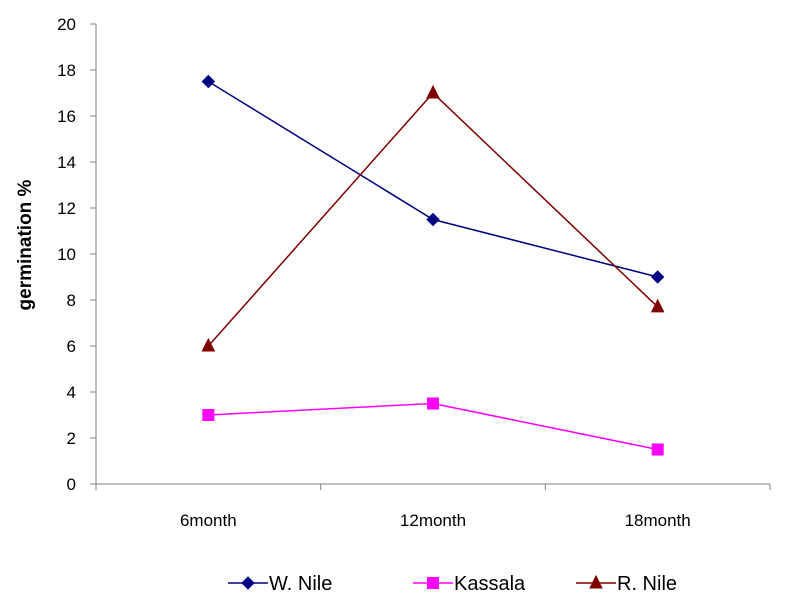  Describe the element at coordinates (71, 346) in the screenshot. I see `y-tick-label: 6` at that location.